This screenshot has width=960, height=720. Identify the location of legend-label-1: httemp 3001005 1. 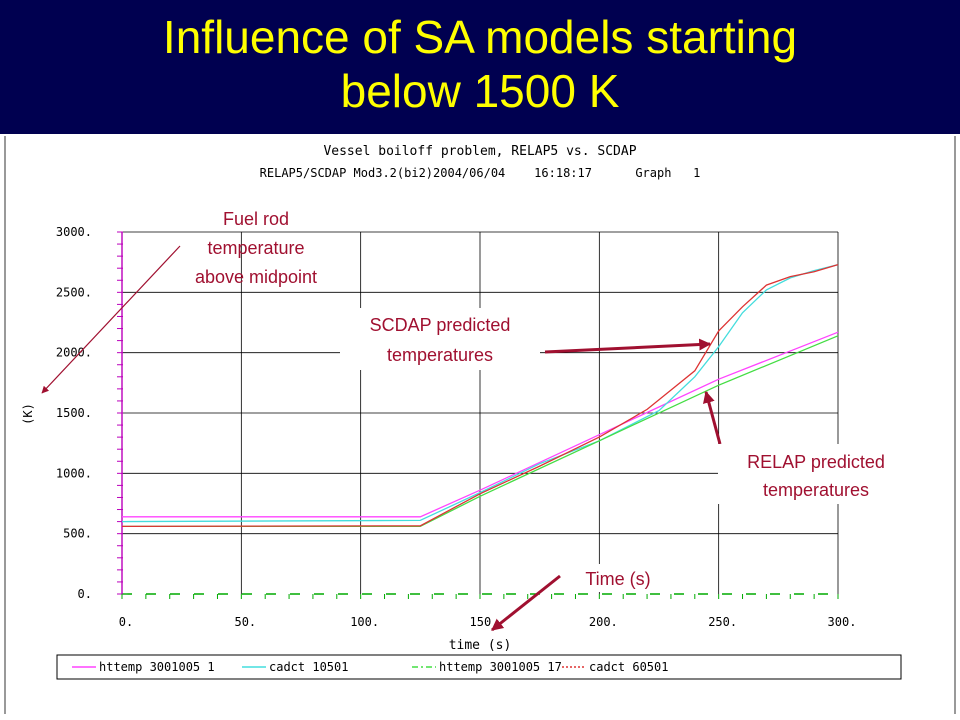
(157, 667).